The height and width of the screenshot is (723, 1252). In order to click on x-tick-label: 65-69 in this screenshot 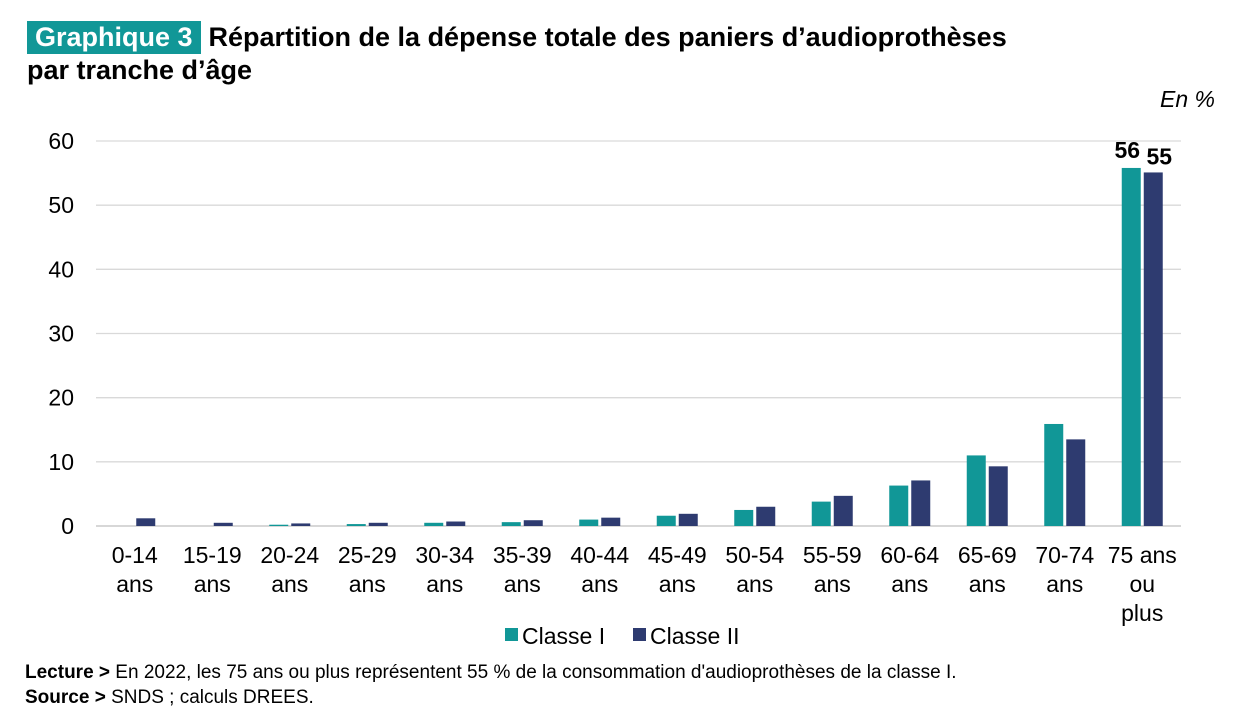, I will do `click(987, 555)`.